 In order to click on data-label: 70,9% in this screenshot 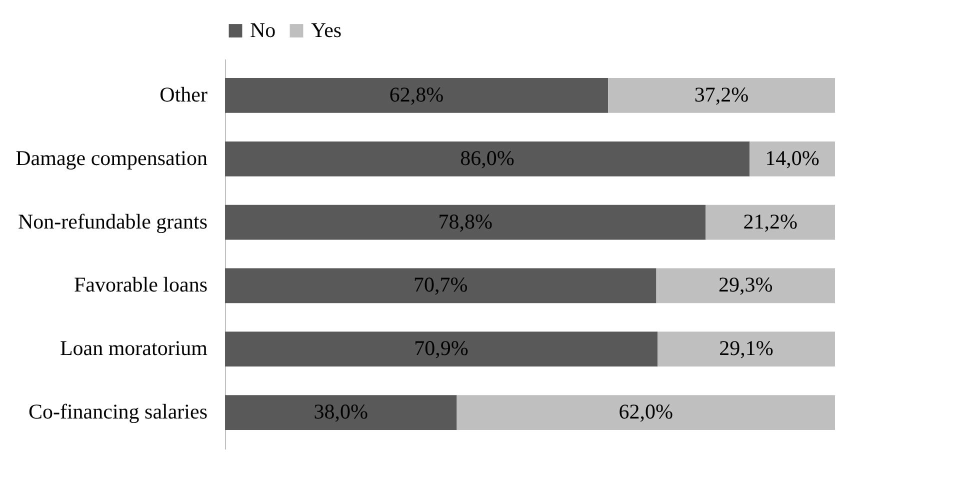, I will do `click(441, 348)`.